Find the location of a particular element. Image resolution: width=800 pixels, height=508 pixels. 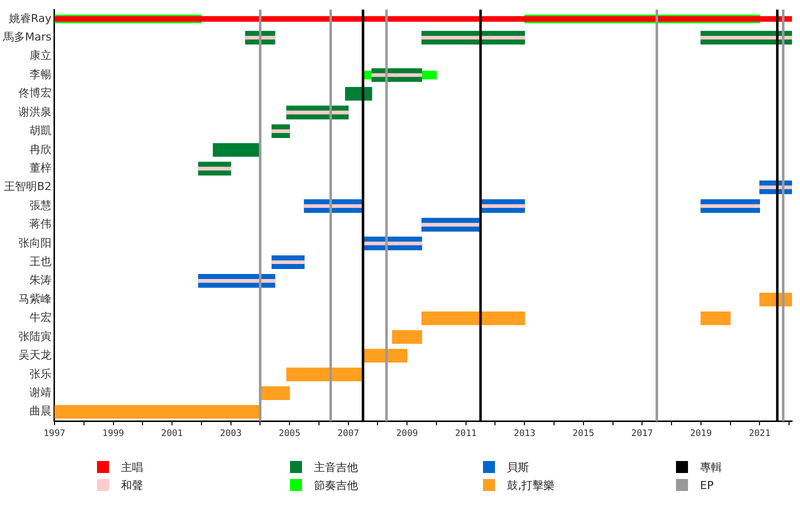

y-tick-label: 曲晨 is located at coordinates (40, 411).